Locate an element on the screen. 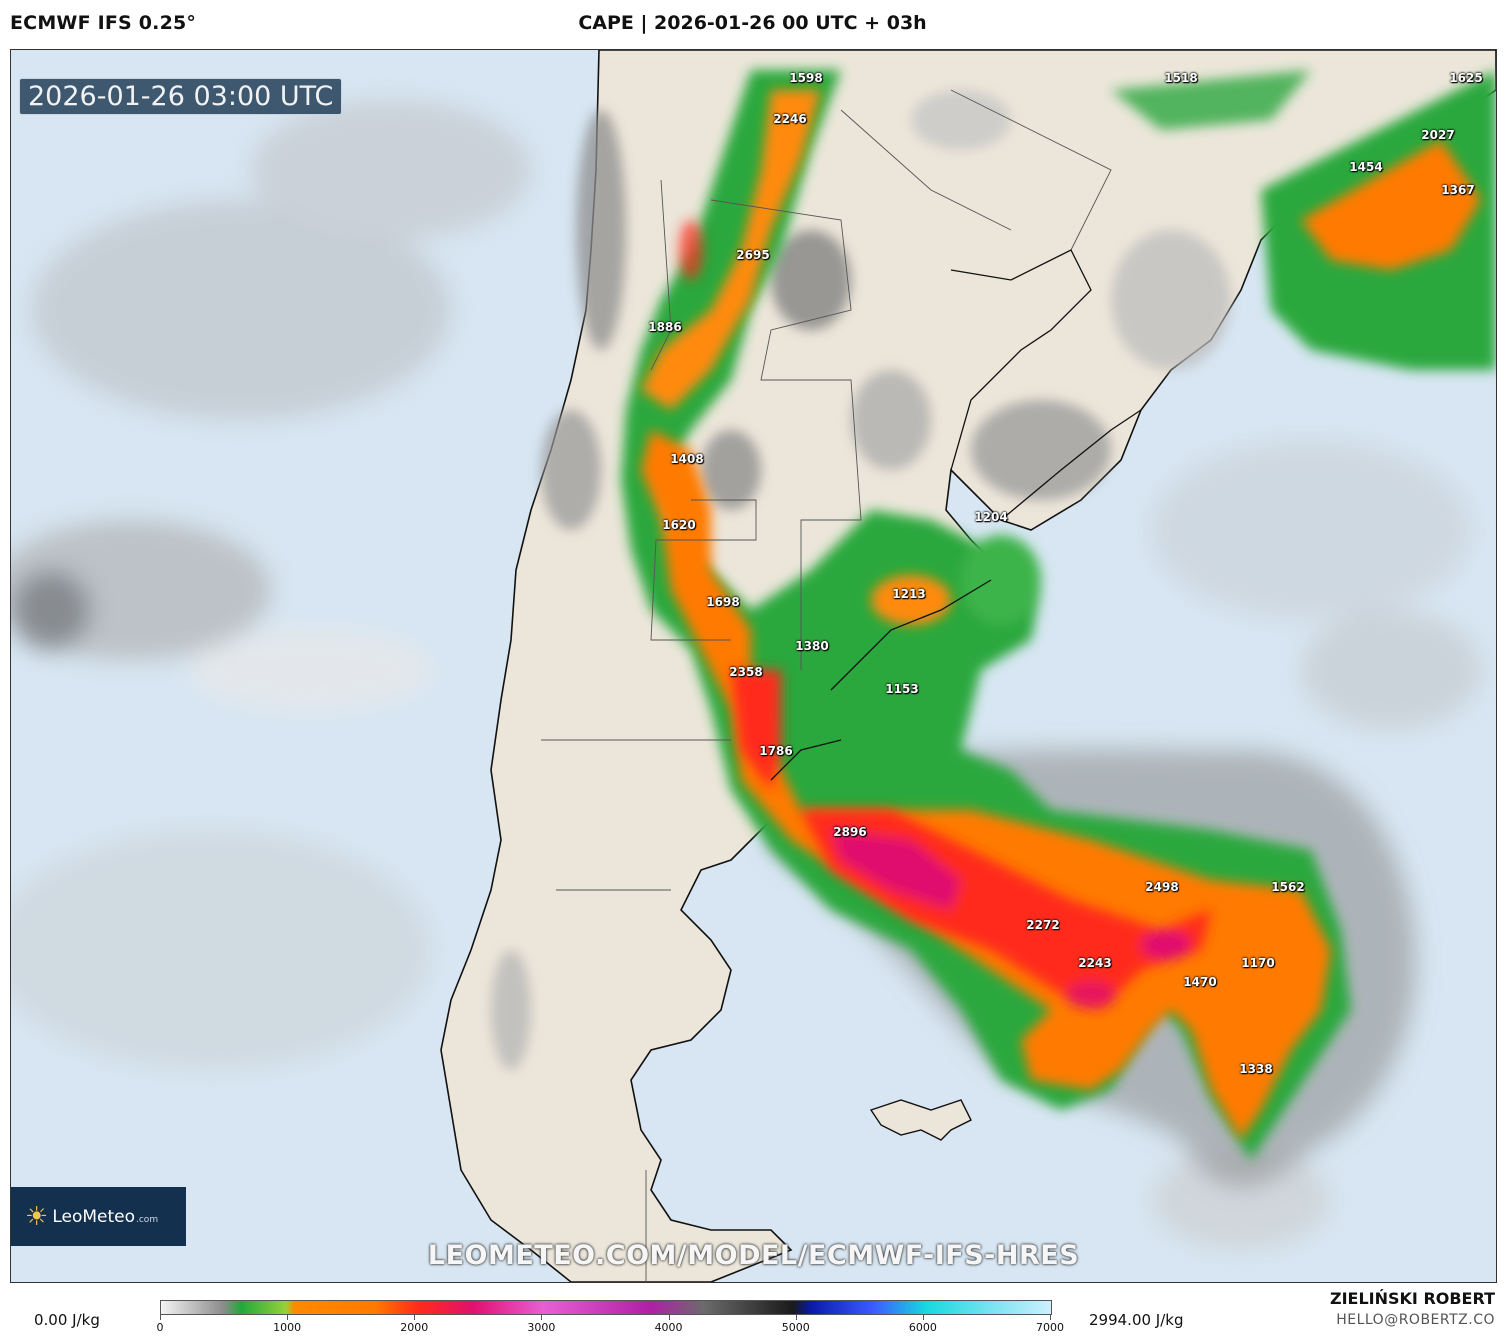 The image size is (1505, 1337). cape-value-label: 2272 is located at coordinates (1043, 925).